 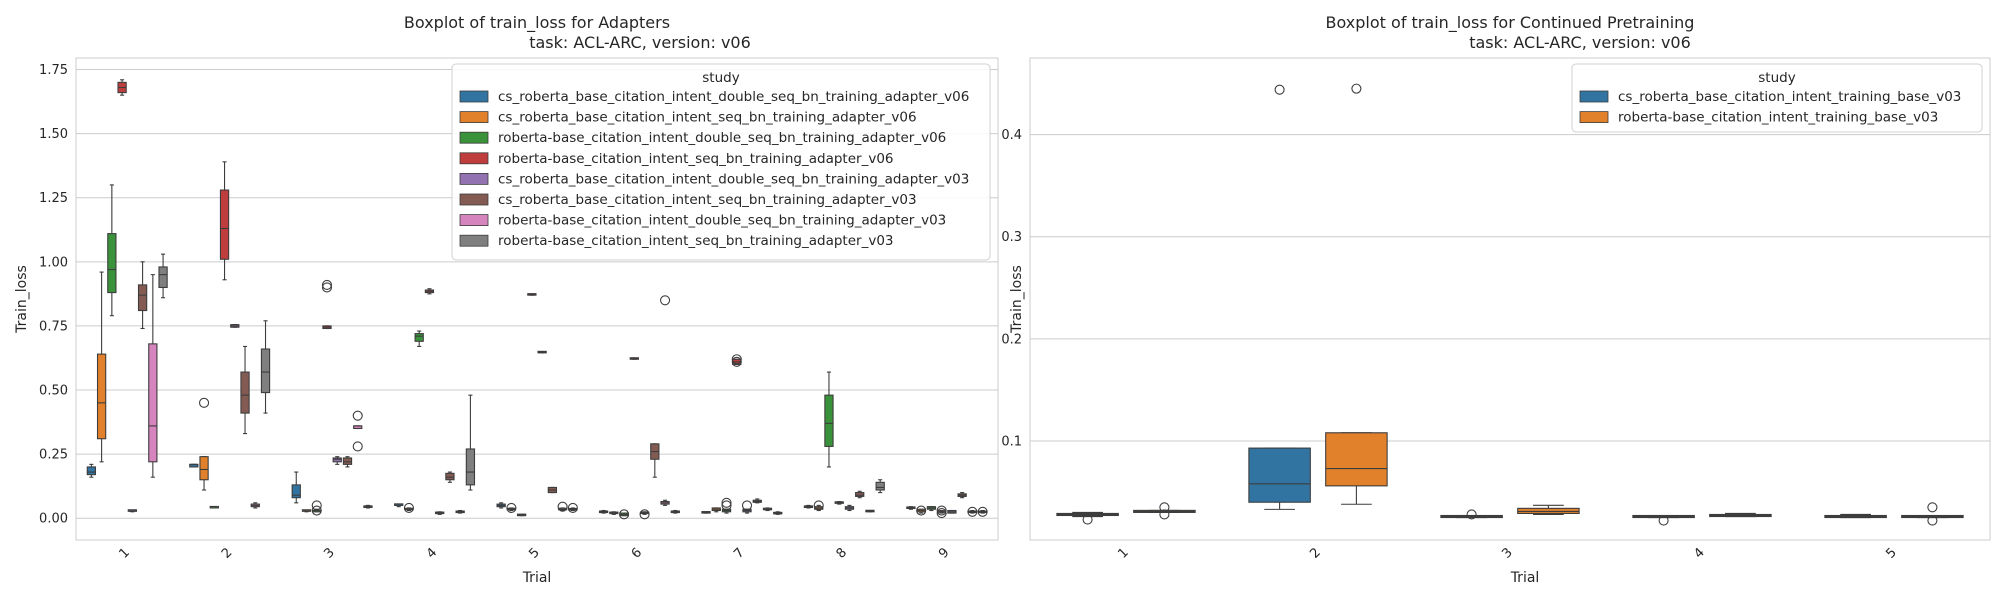 What do you see at coordinates (1017, 299) in the screenshot?
I see `pretraining-y-axis-label: Train_loss` at bounding box center [1017, 299].